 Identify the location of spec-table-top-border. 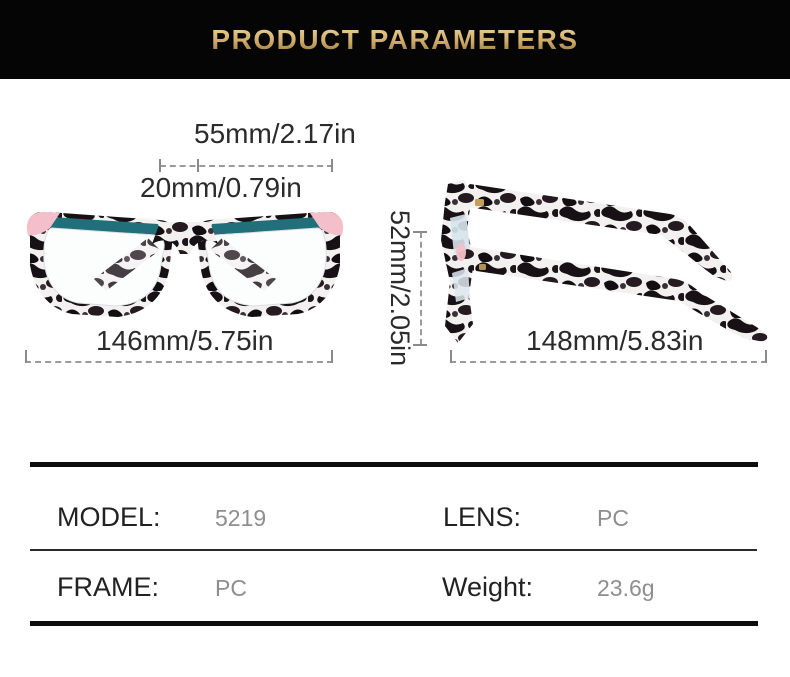
(394, 464).